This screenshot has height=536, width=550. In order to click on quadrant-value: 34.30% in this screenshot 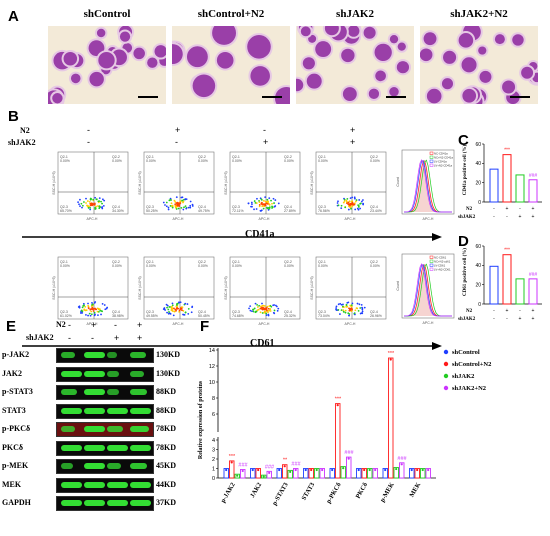, I will do `click(118, 211)`.